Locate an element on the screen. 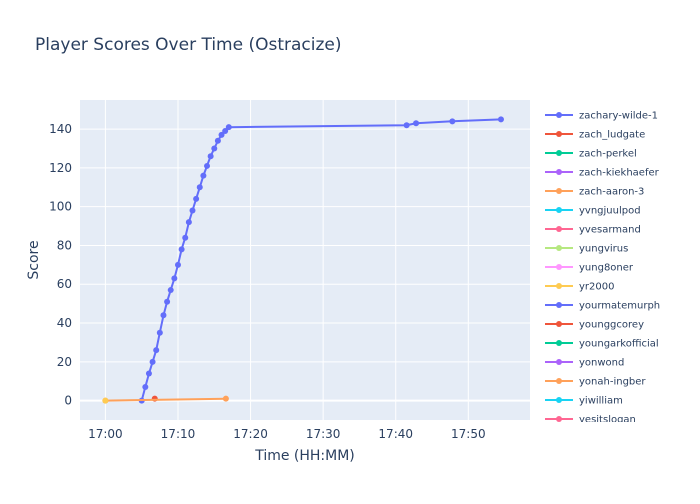  x-tick-label: 17:50 is located at coordinates (468, 434).